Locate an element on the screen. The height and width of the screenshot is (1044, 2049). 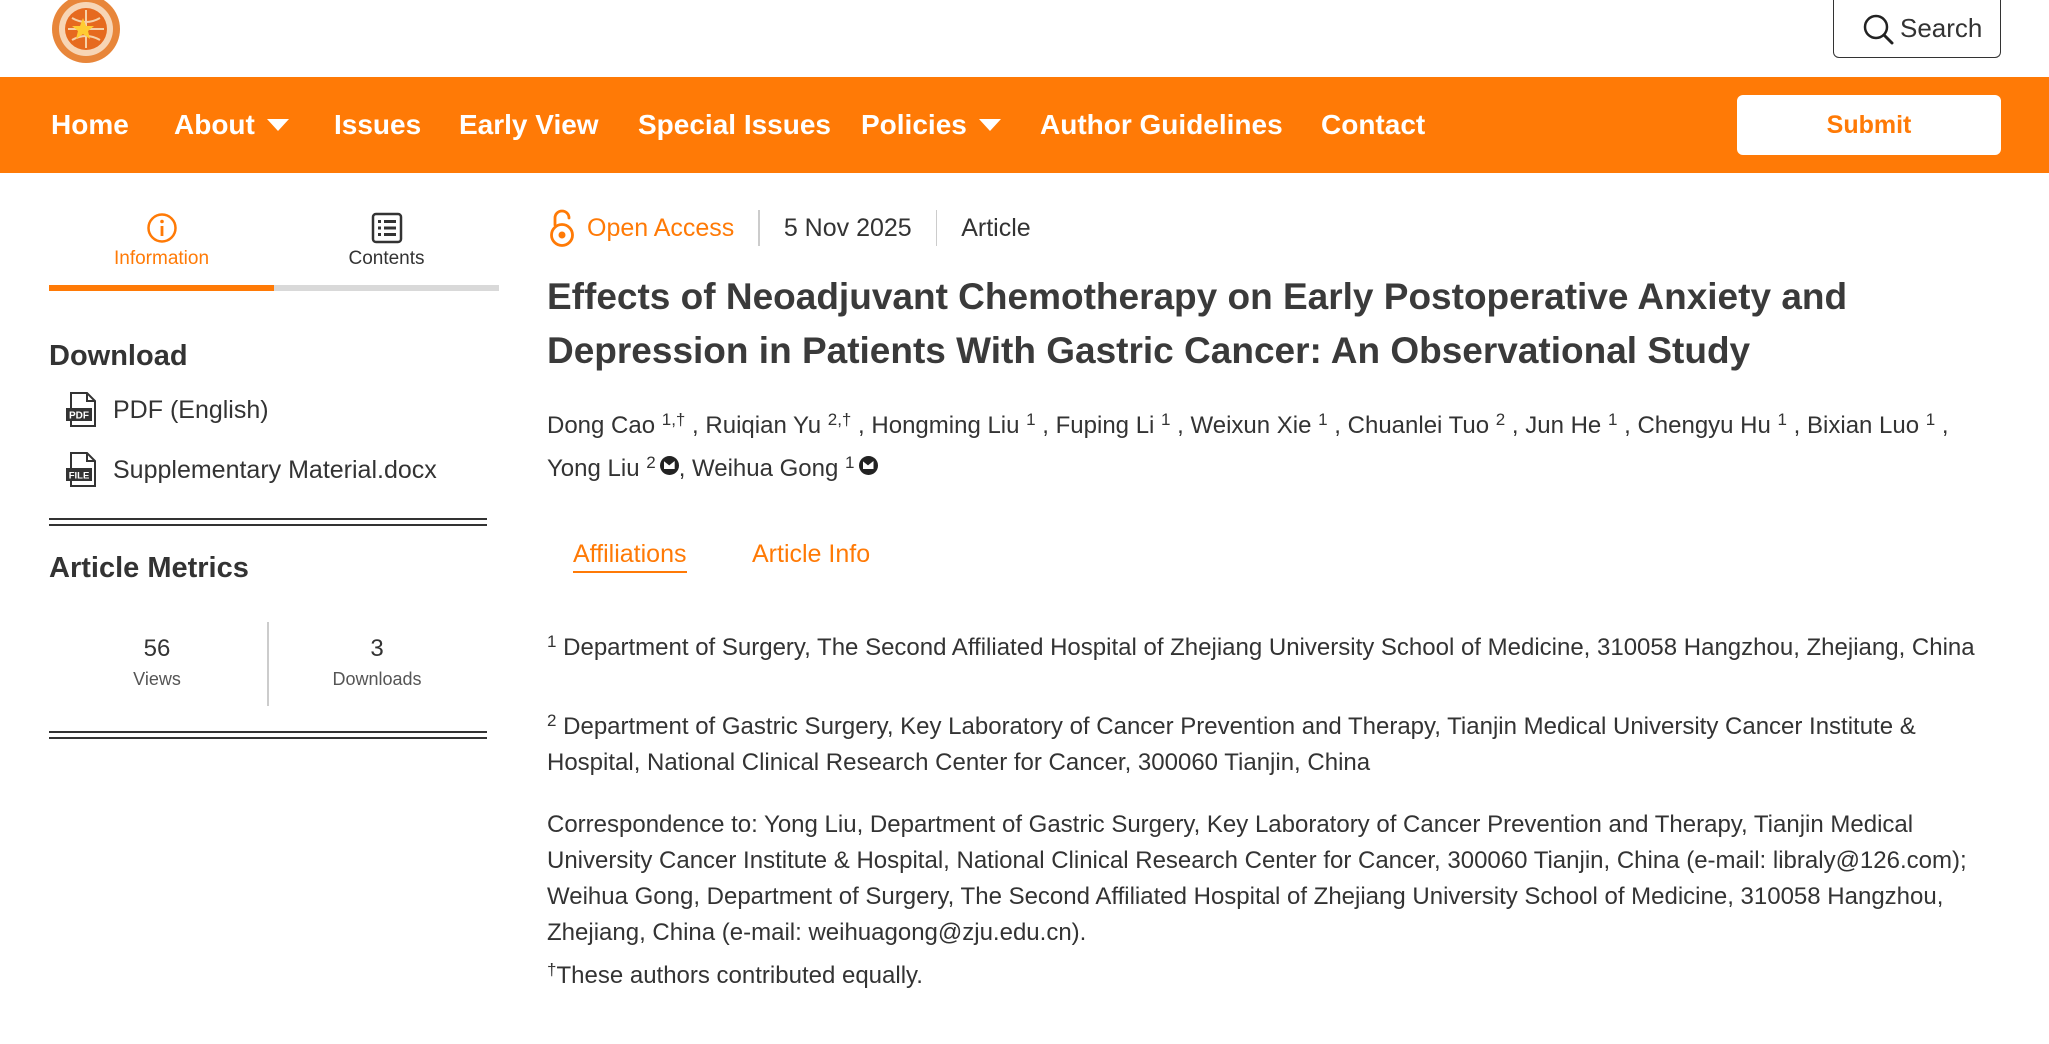
article-meta: Open Access 5 Nov 2025 Article is located at coordinates (789, 228).